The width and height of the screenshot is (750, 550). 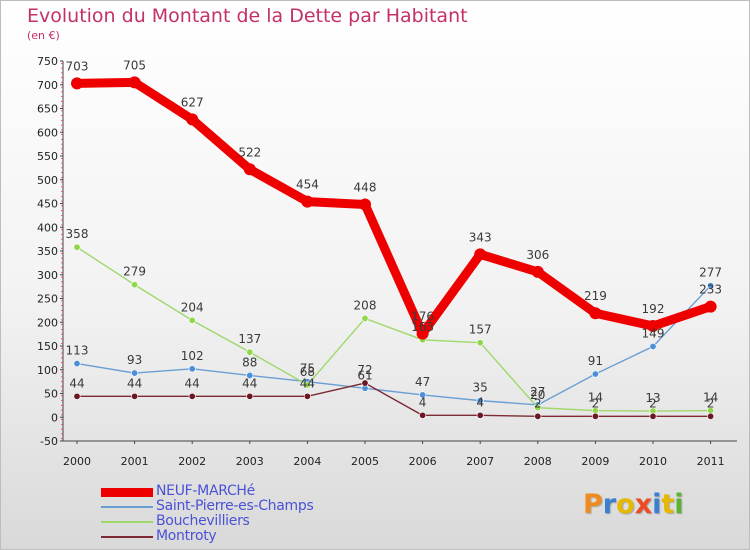 What do you see at coordinates (595, 296) in the screenshot?
I see `data-label: 219` at bounding box center [595, 296].